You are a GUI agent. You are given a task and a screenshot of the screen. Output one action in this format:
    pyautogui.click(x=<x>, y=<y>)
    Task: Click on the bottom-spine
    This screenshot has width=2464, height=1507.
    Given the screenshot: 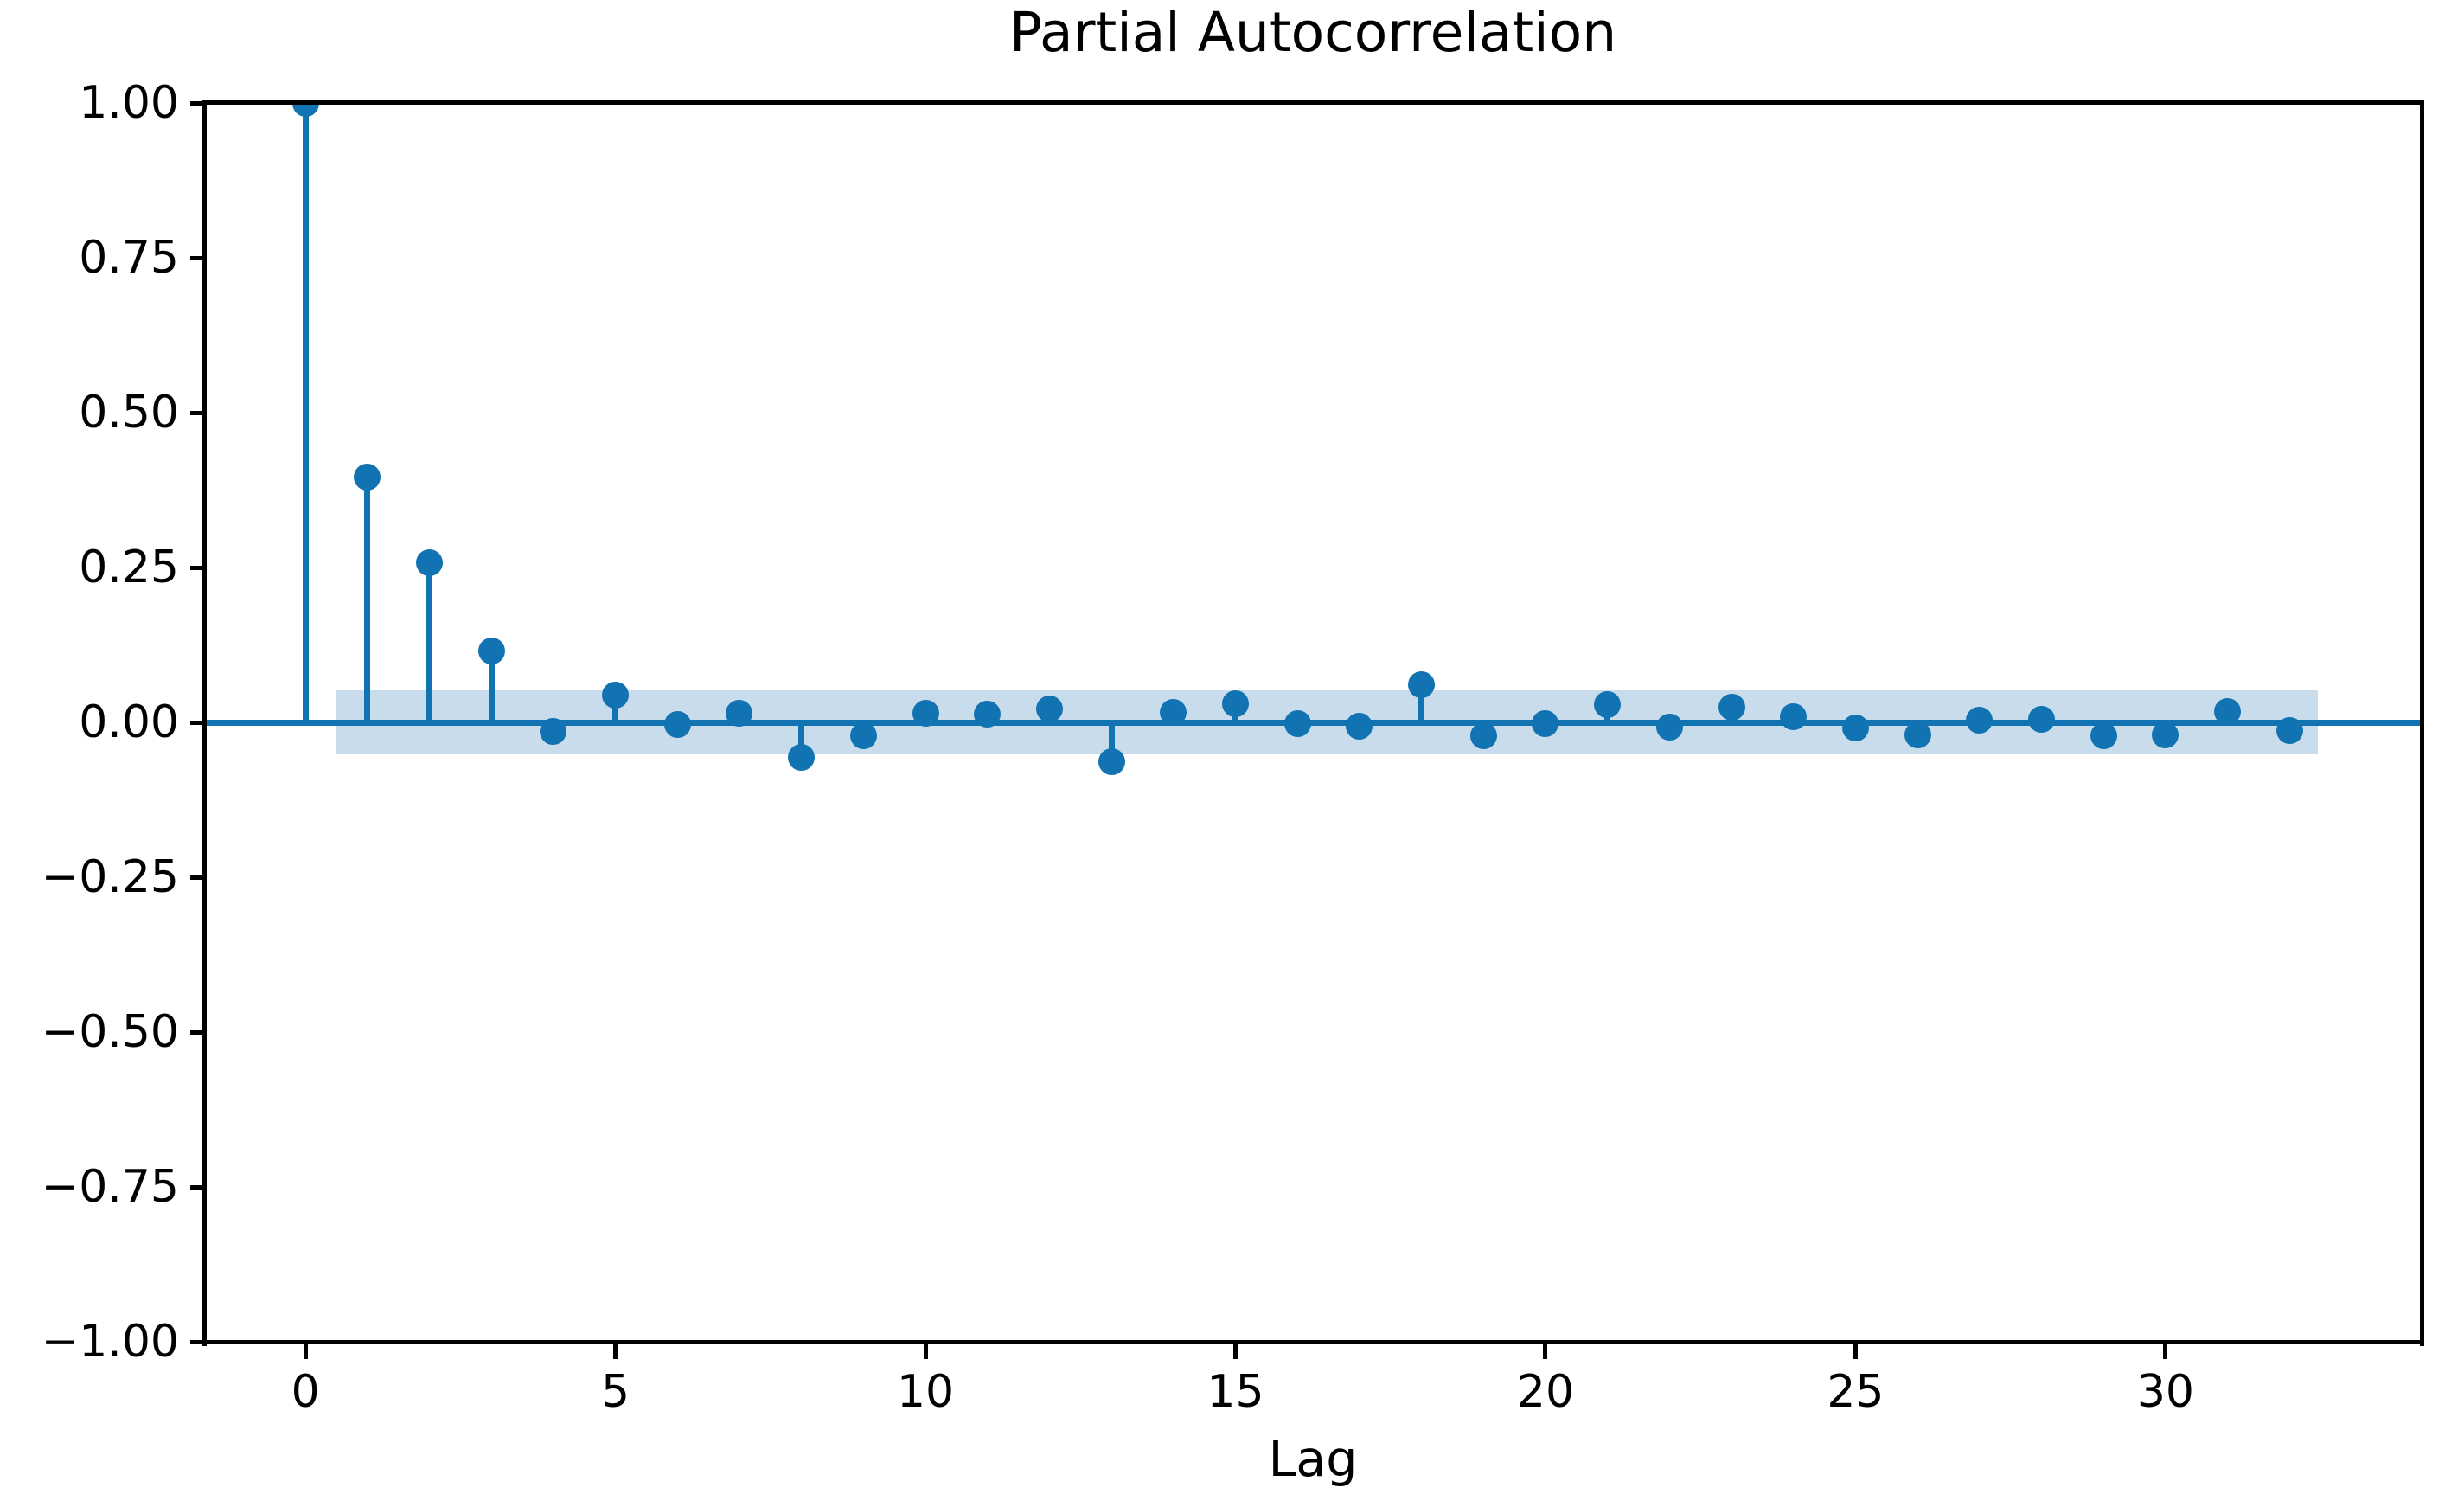 What is the action you would take?
    pyautogui.click(x=1313, y=1342)
    